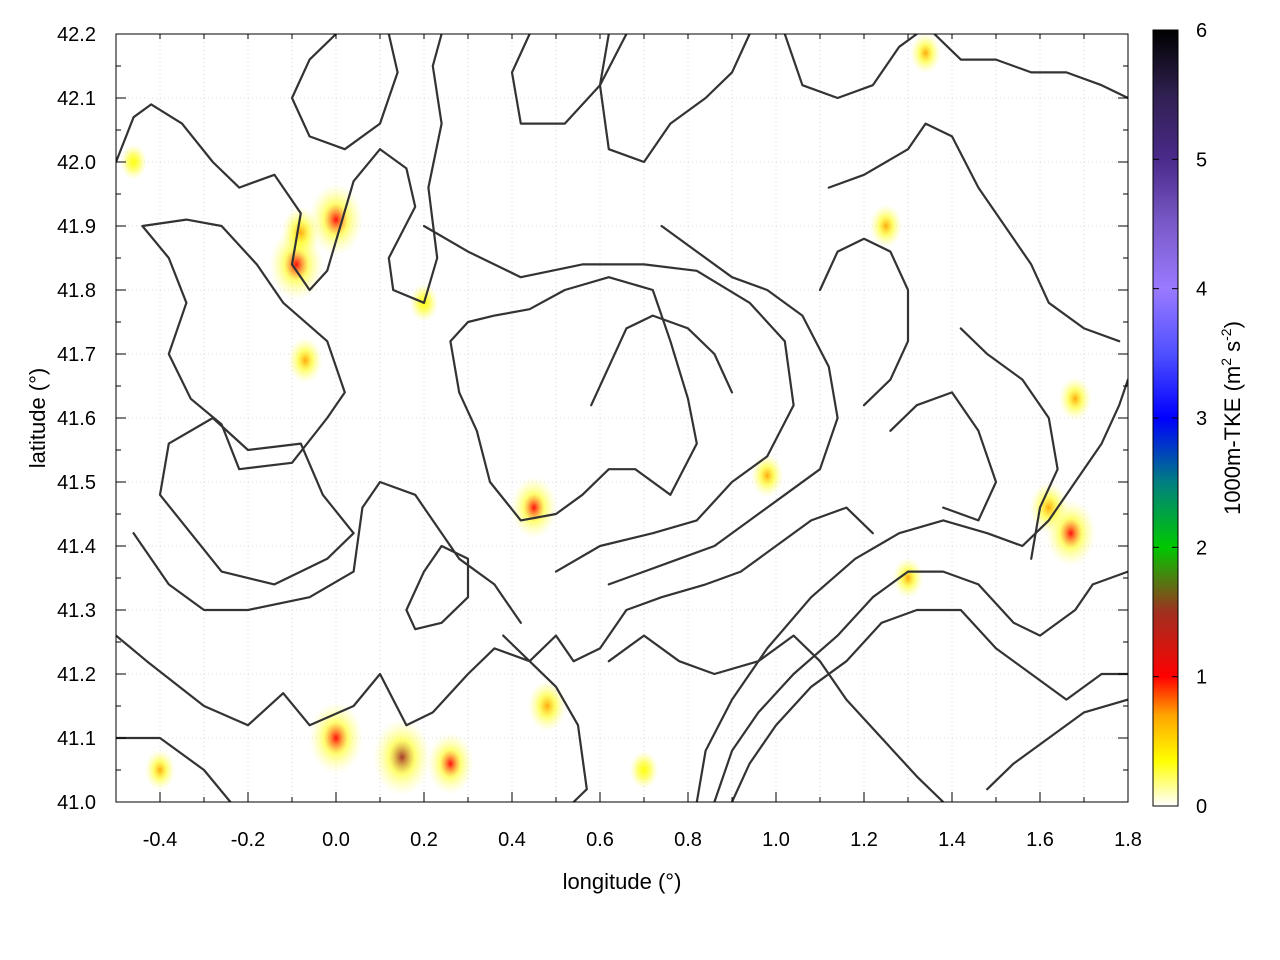 This screenshot has width=1280, height=960. What do you see at coordinates (76, 291) in the screenshot?
I see `y-tick-label: 41.8` at bounding box center [76, 291].